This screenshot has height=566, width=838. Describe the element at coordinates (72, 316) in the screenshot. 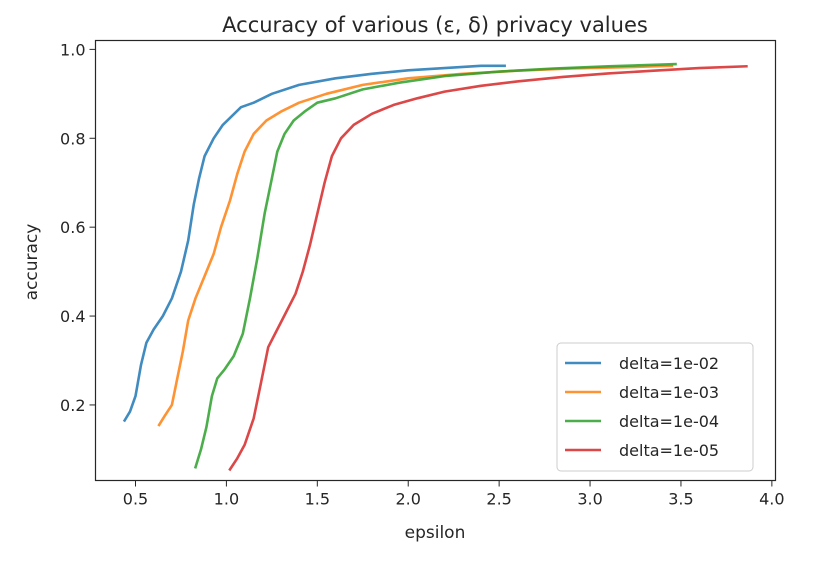

I see `y-tick-label: 0.4` at that location.